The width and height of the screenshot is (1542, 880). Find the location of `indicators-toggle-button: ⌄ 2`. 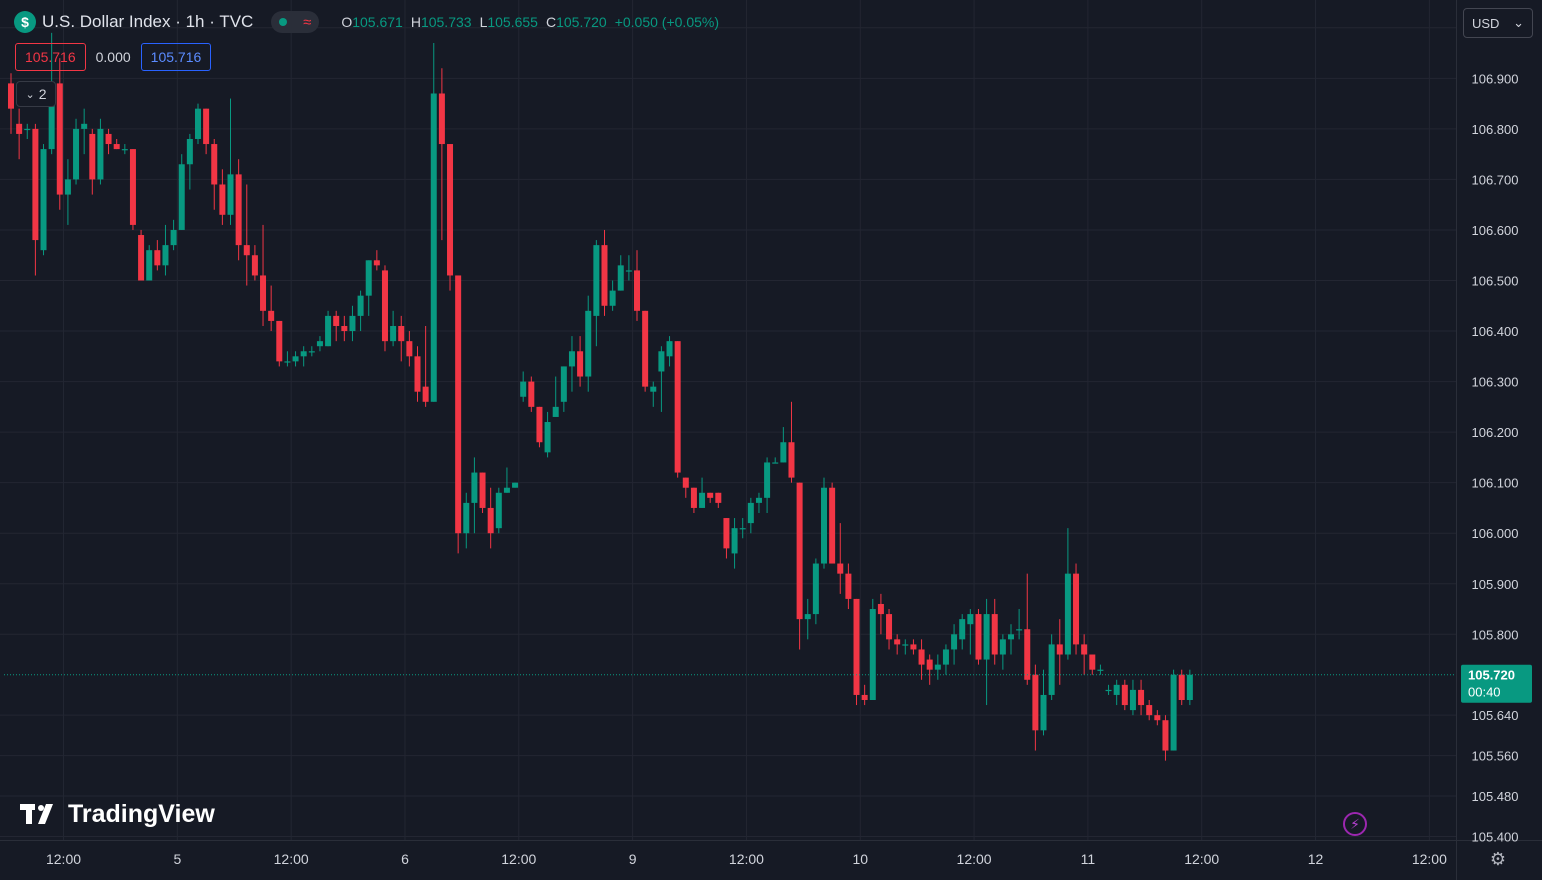

indicators-toggle-button: ⌄ 2 is located at coordinates (36, 94).